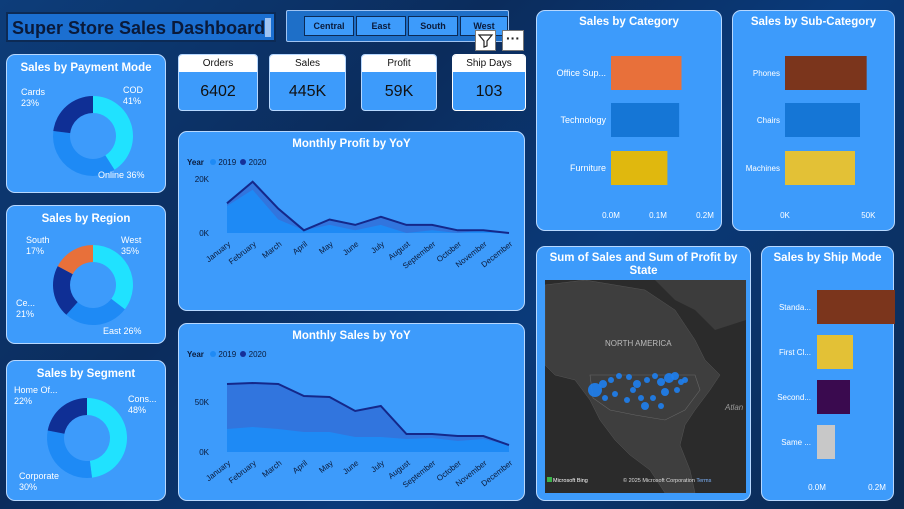 Image resolution: width=904 pixels, height=509 pixels. What do you see at coordinates (131, 245) in the screenshot?
I see `region-label-west: West 35%` at bounding box center [131, 245].